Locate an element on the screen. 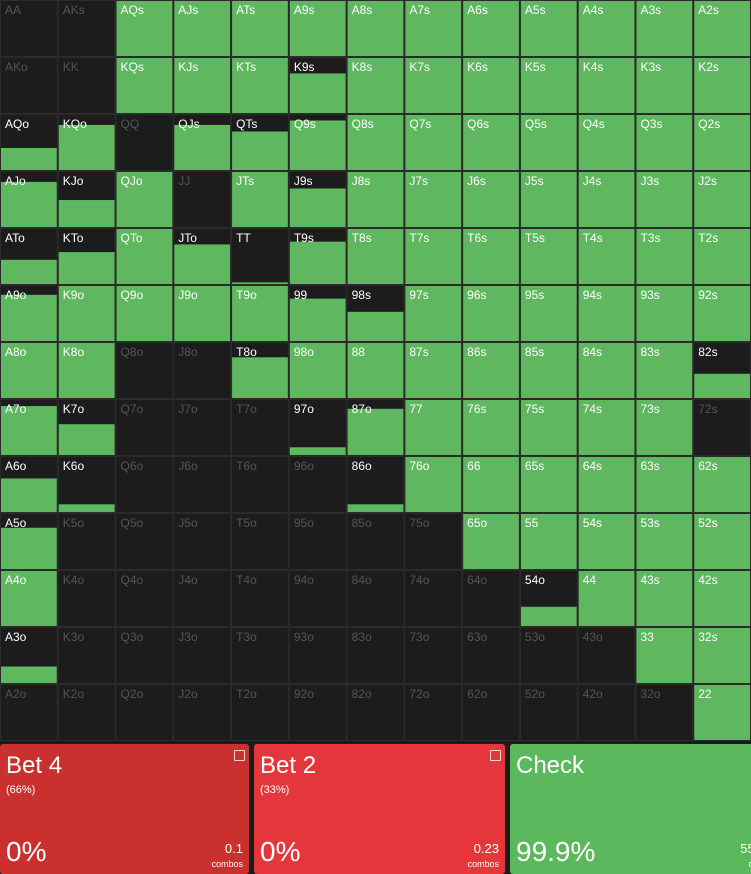 The width and height of the screenshot is (751, 874). hand-label: T4o is located at coordinates (246, 580).